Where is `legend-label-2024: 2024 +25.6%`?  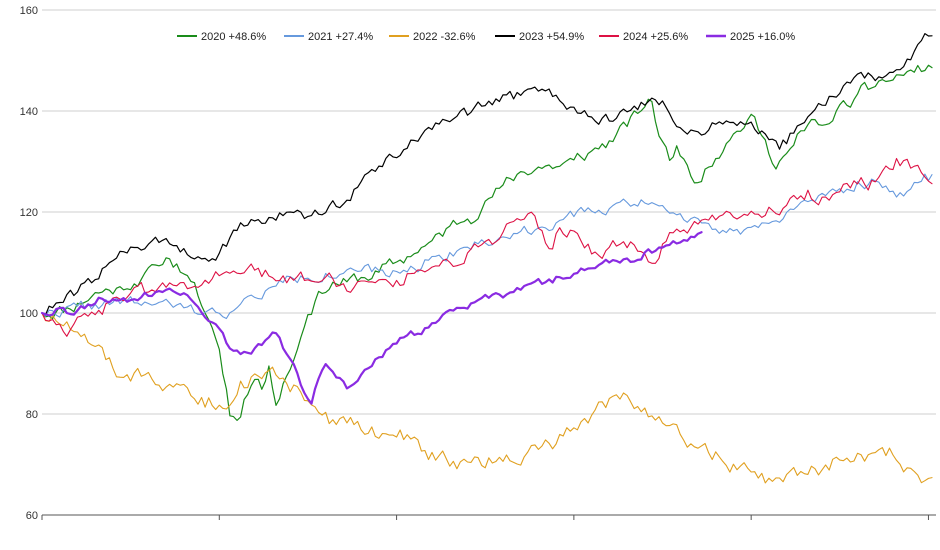
legend-label-2024: 2024 +25.6% is located at coordinates (655, 37).